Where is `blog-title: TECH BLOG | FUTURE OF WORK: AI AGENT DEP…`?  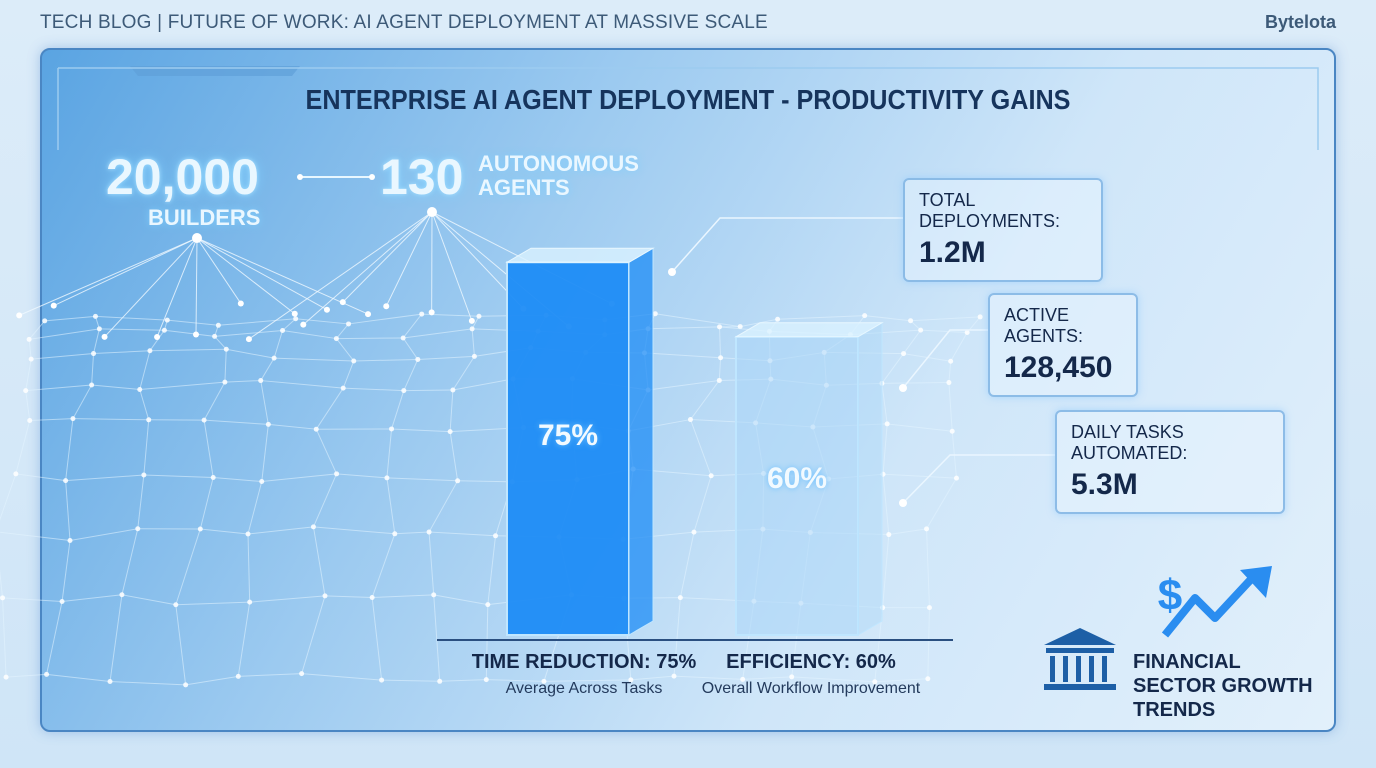 blog-title: TECH BLOG | FUTURE OF WORK: AI AGENT DEP… is located at coordinates (404, 22).